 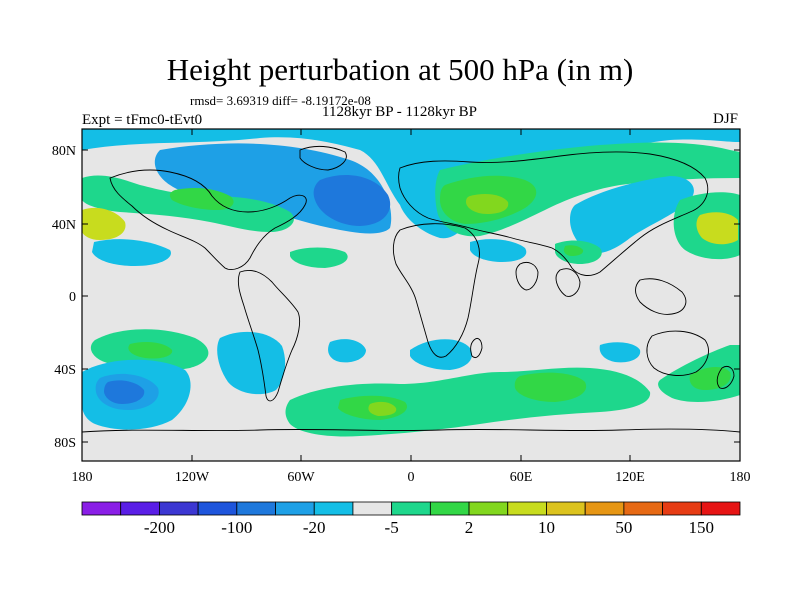 I want to click on contour-yellow-pacific-east, so click(x=717, y=228).